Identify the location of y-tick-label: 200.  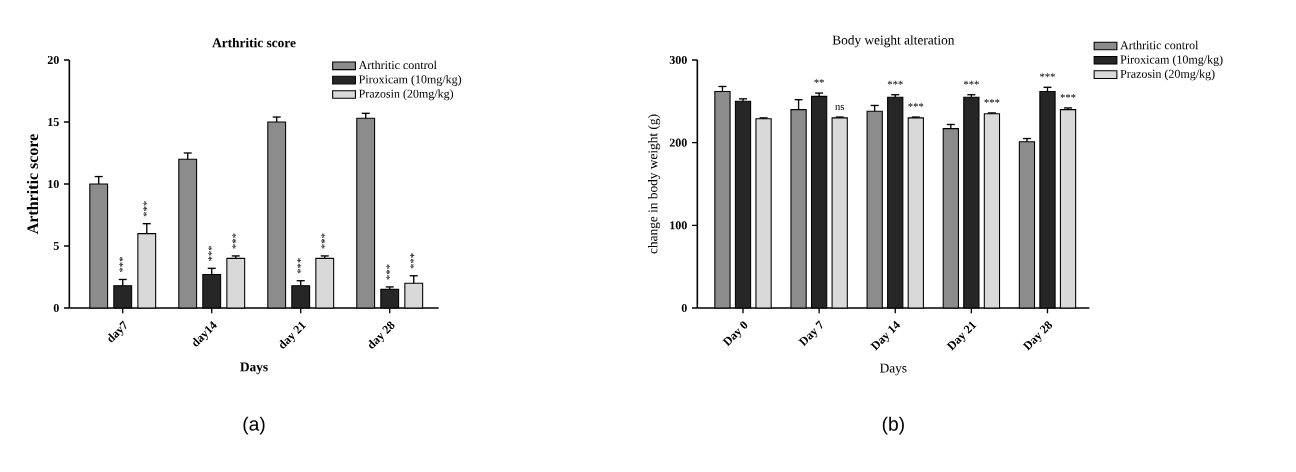
(678, 142).